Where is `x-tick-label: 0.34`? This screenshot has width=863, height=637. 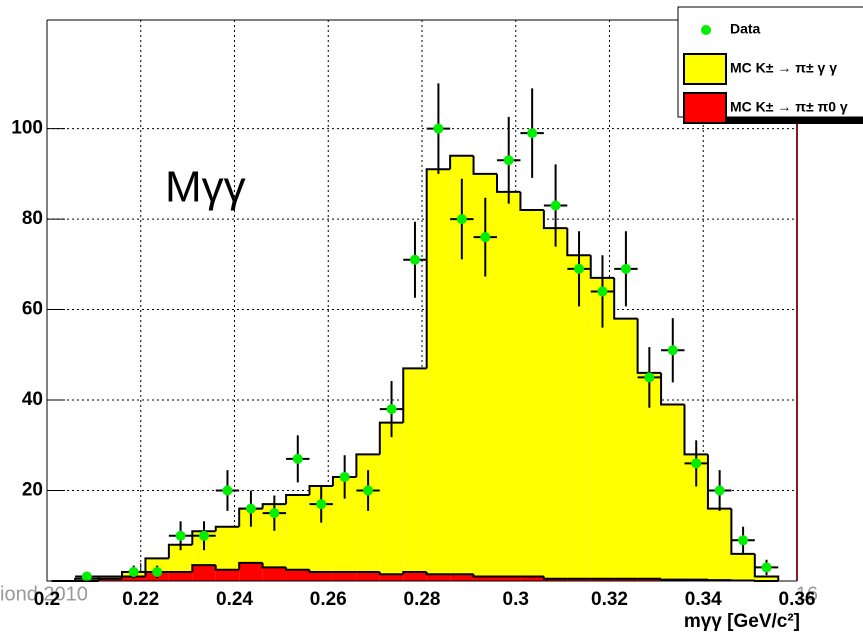
x-tick-label: 0.34 is located at coordinates (703, 599).